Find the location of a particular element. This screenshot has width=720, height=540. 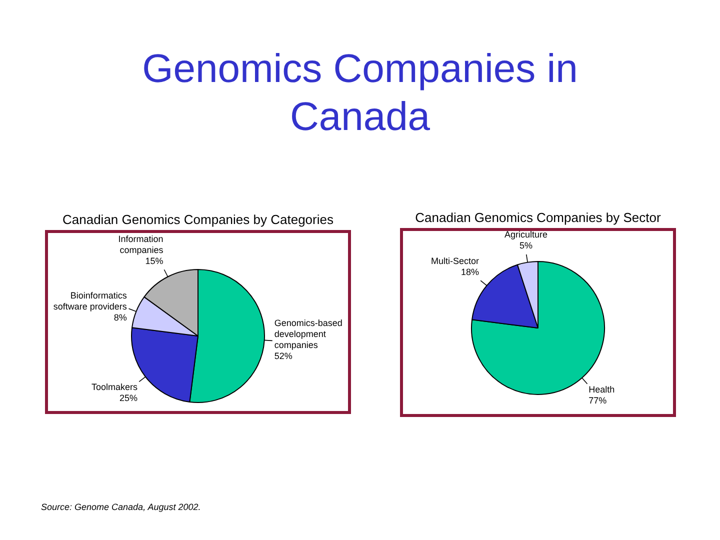

data-label: 8% is located at coordinates (120, 317).